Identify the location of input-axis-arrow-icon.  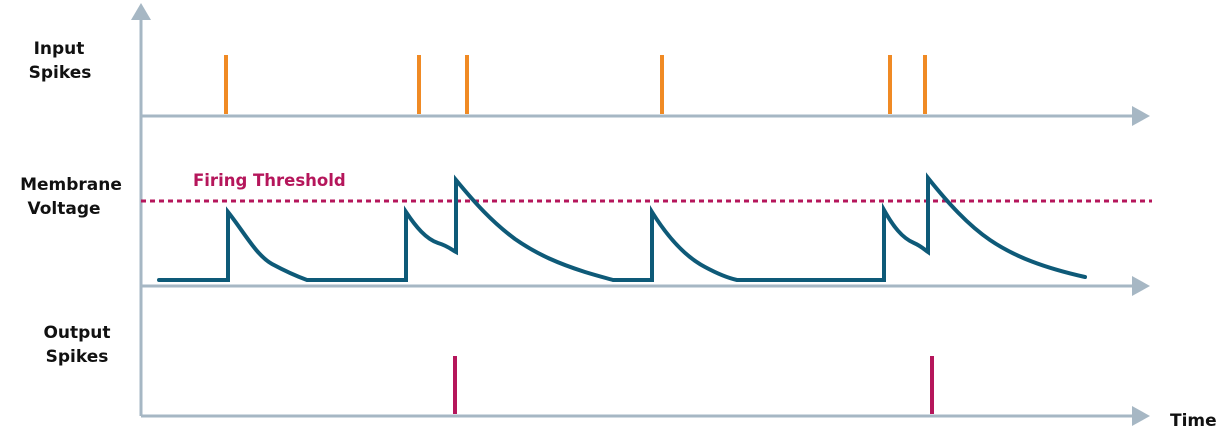
(1141, 116).